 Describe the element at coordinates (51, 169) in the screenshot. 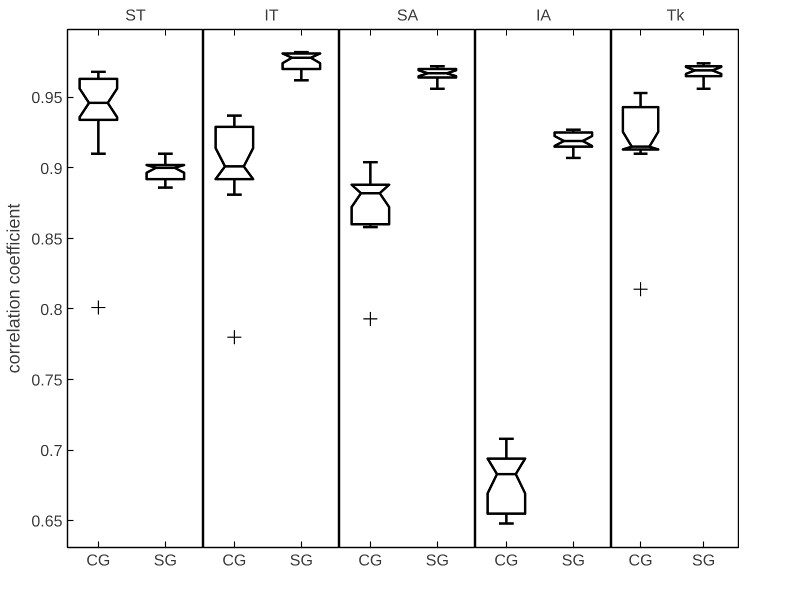

I see `y-tick-label: 0.9` at that location.